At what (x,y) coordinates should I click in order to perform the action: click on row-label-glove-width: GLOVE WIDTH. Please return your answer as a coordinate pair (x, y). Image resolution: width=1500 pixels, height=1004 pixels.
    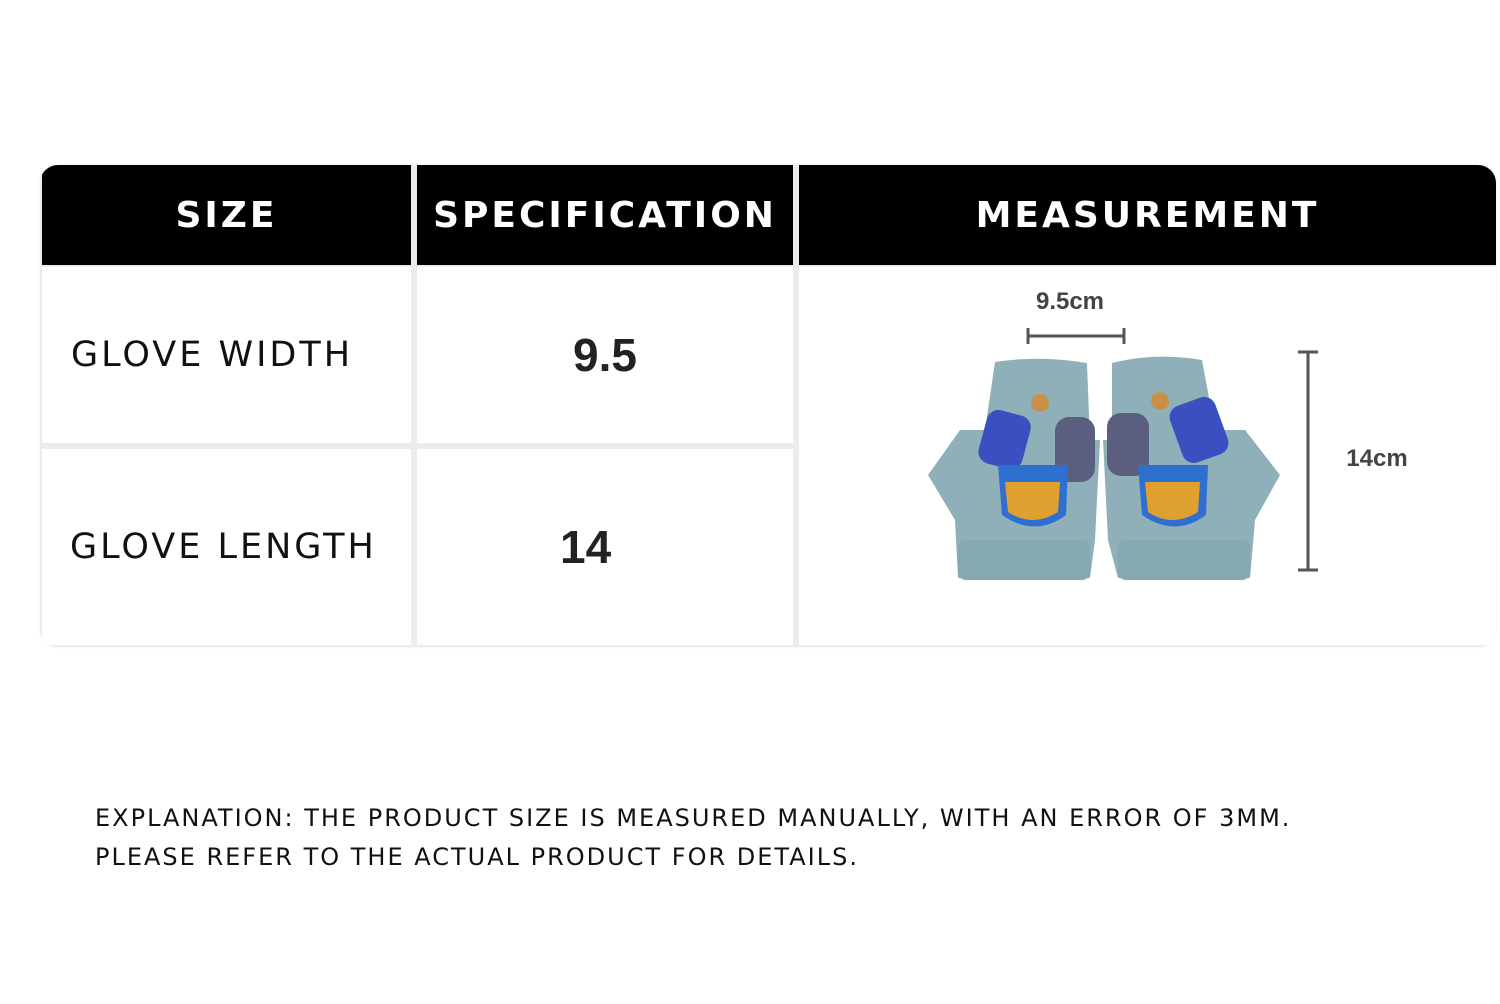
    Looking at the image, I should click on (226, 355).